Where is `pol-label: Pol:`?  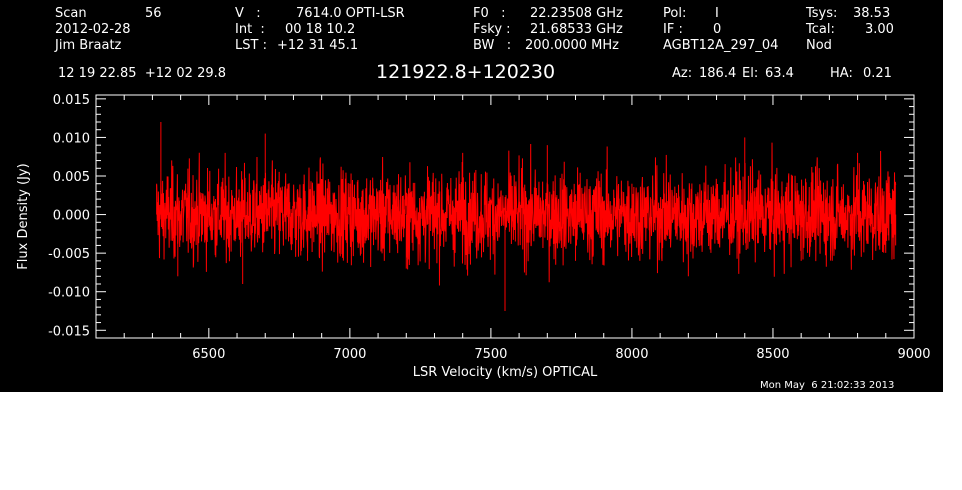
pol-label: Pol: is located at coordinates (675, 13).